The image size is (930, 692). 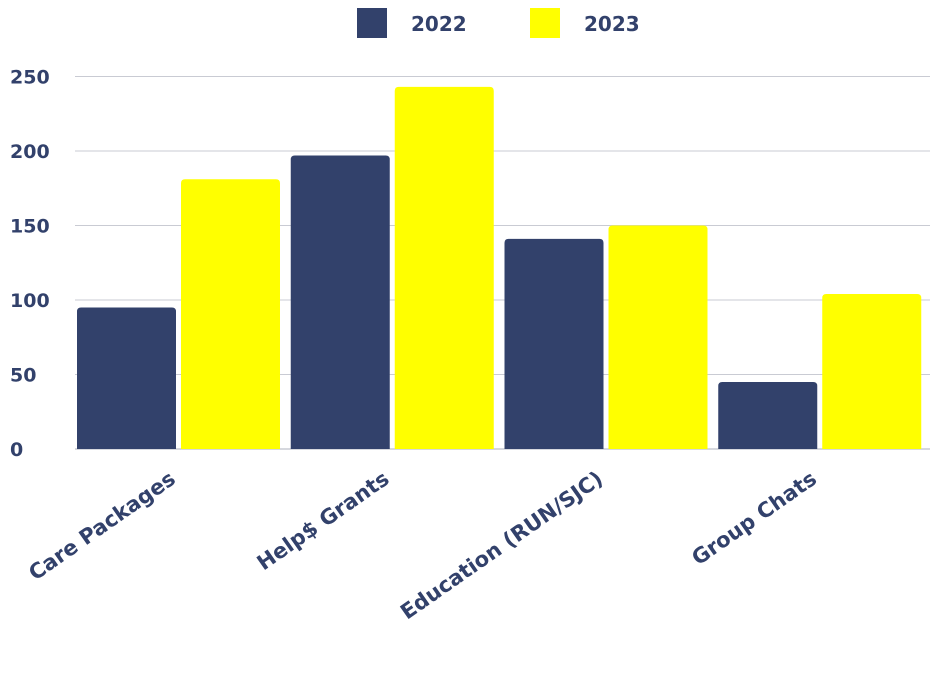 What do you see at coordinates (23, 376) in the screenshot?
I see `y-tick-label-50: 50` at bounding box center [23, 376].